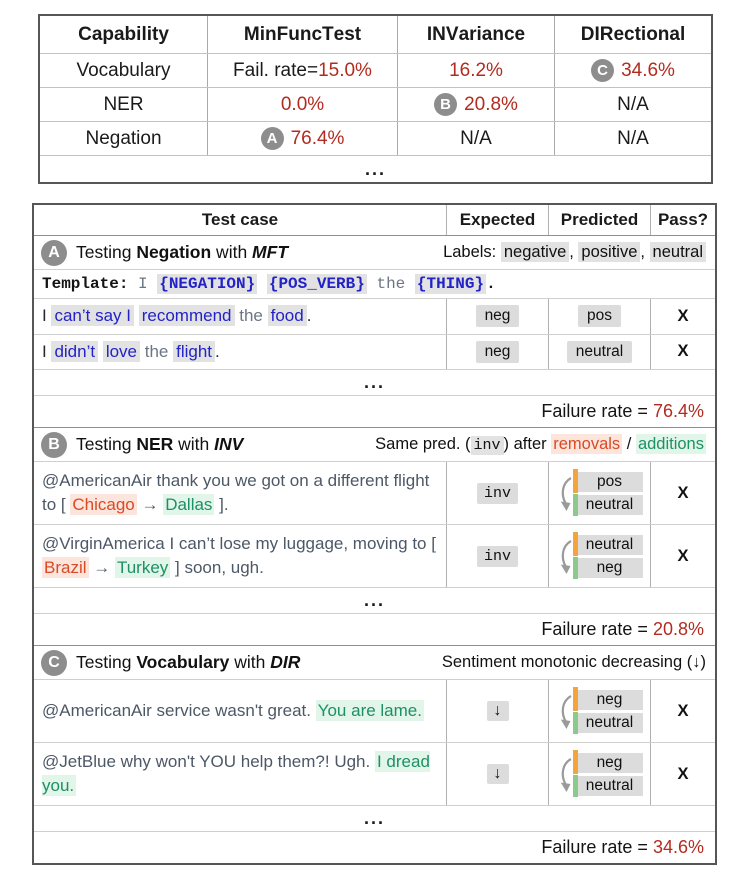 The width and height of the screenshot is (748, 873). What do you see at coordinates (123, 34) in the screenshot?
I see `capability-column-header: Capability` at bounding box center [123, 34].